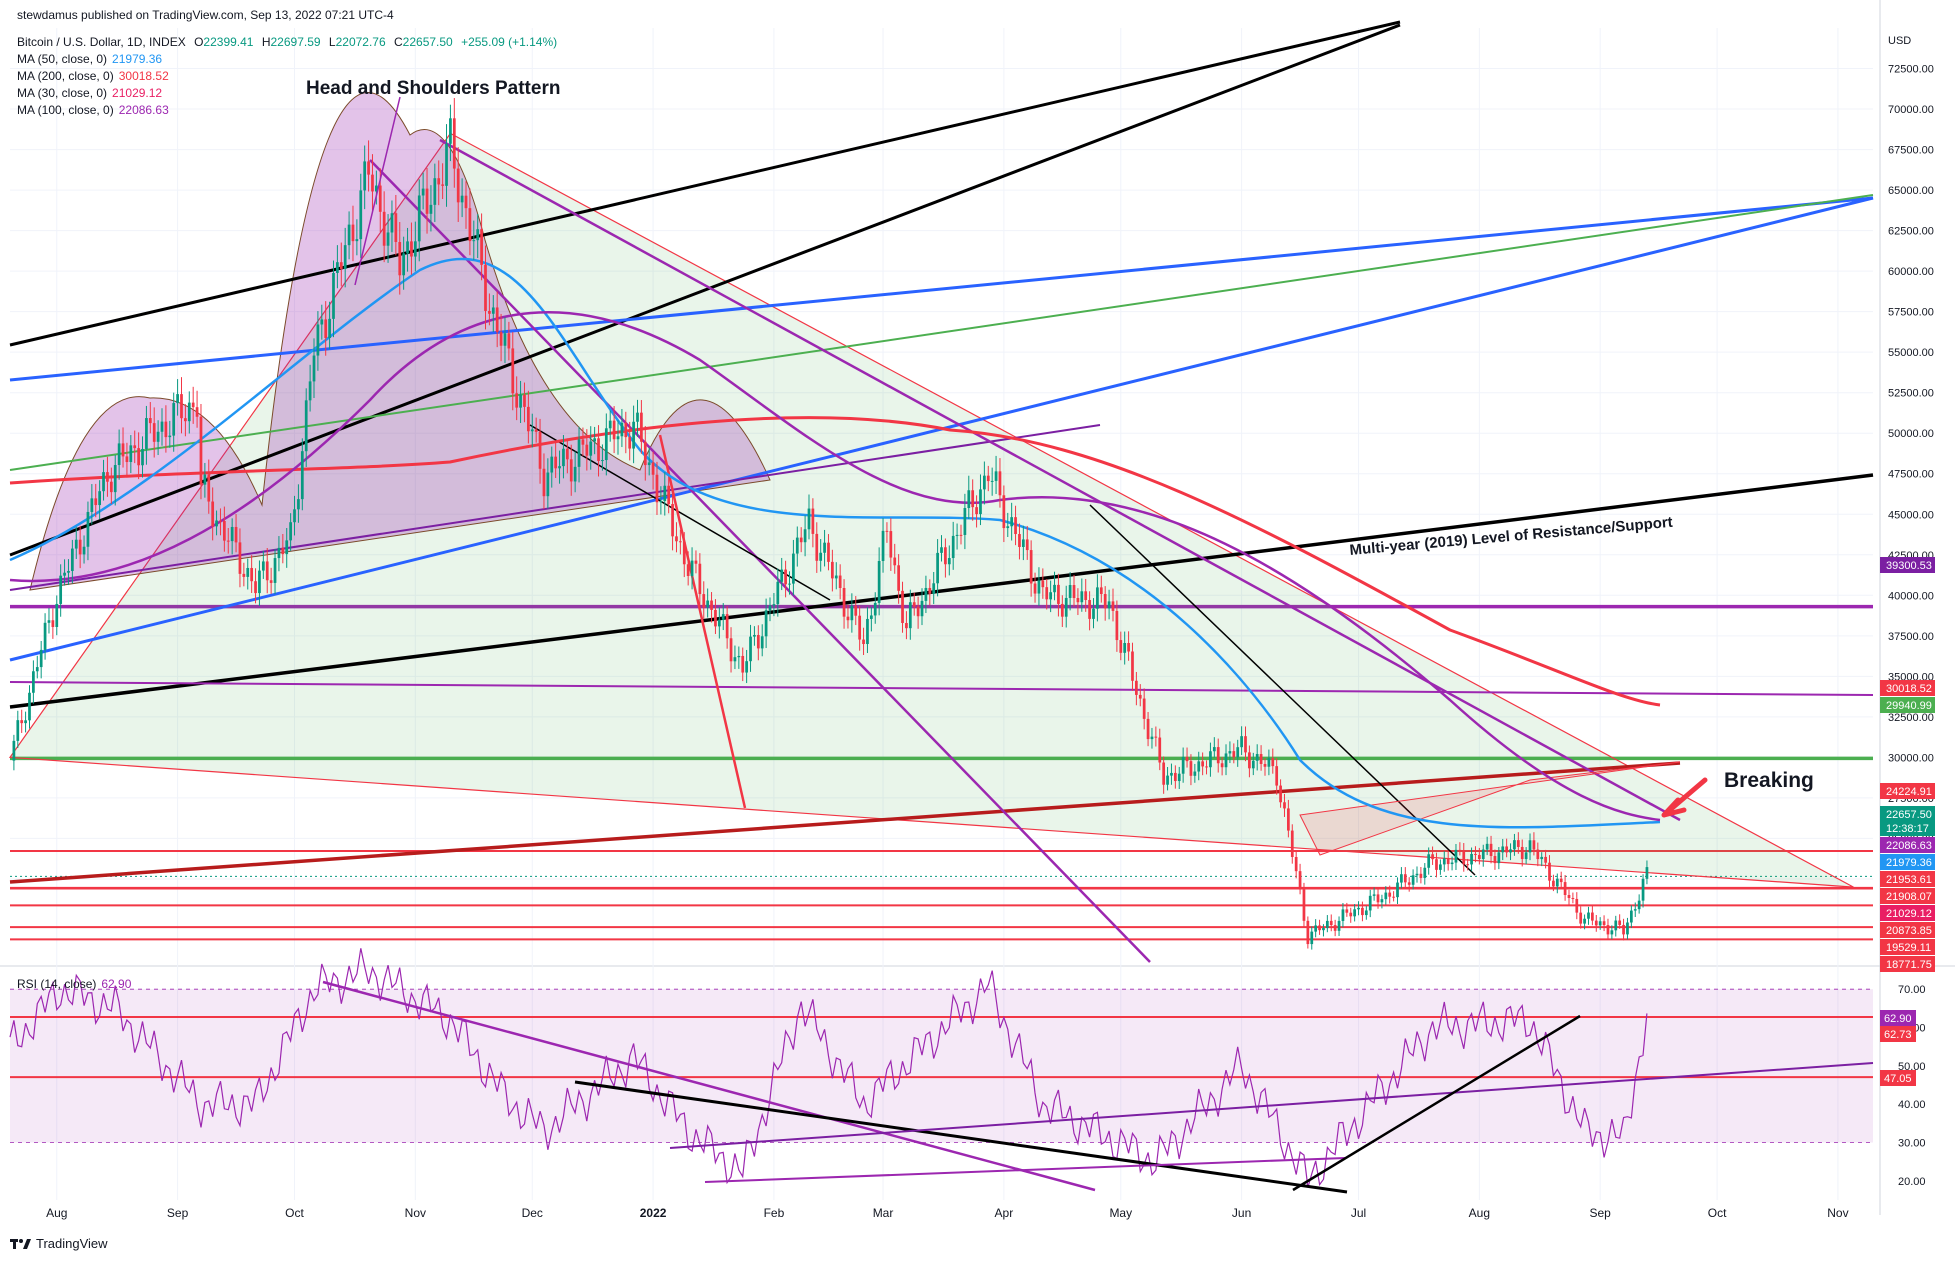  I want to click on time-tick-label: Jun, so click(1241, 1213).